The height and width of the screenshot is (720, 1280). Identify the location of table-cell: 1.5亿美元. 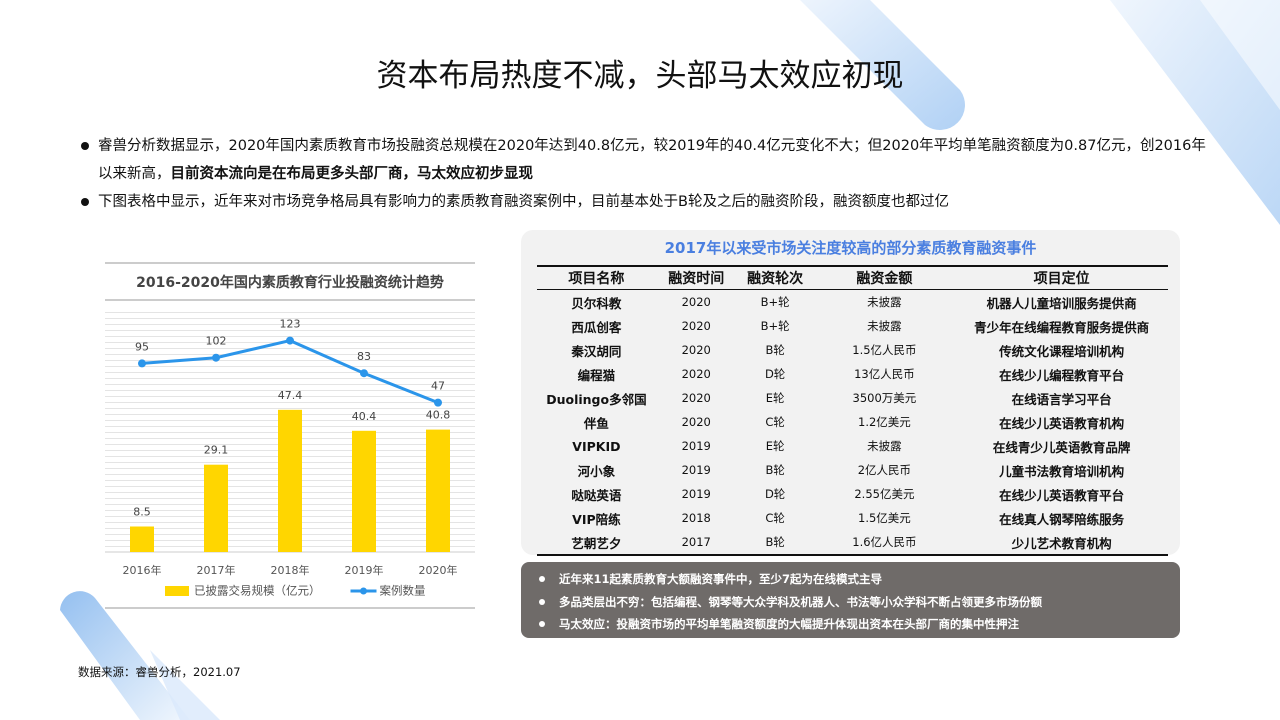
(884, 518).